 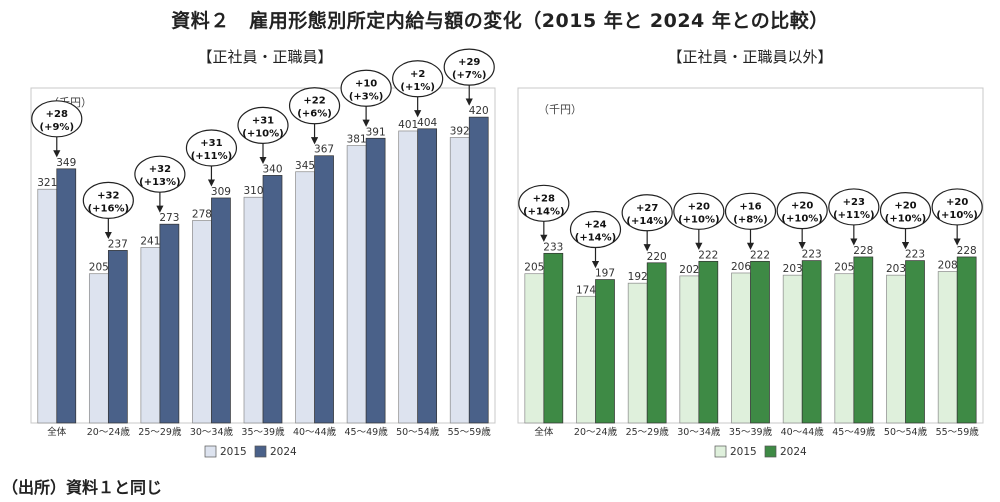 I want to click on nonregular-category-label: 40～44歳, so click(x=803, y=432).